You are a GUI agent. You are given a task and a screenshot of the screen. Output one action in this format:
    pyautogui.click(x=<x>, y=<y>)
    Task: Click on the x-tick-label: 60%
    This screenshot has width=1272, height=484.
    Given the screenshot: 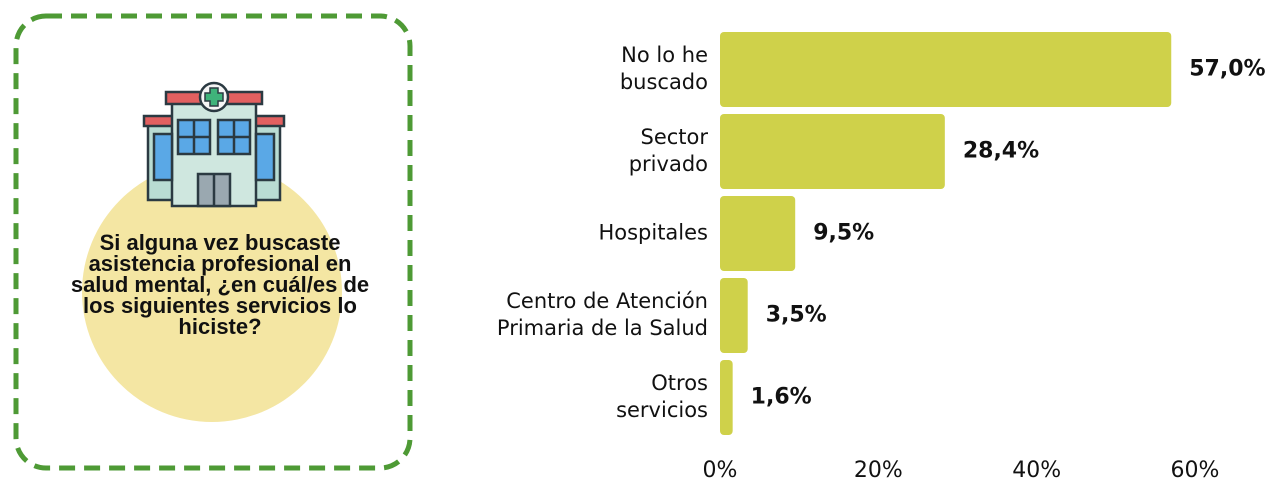 What is the action you would take?
    pyautogui.click(x=1195, y=470)
    